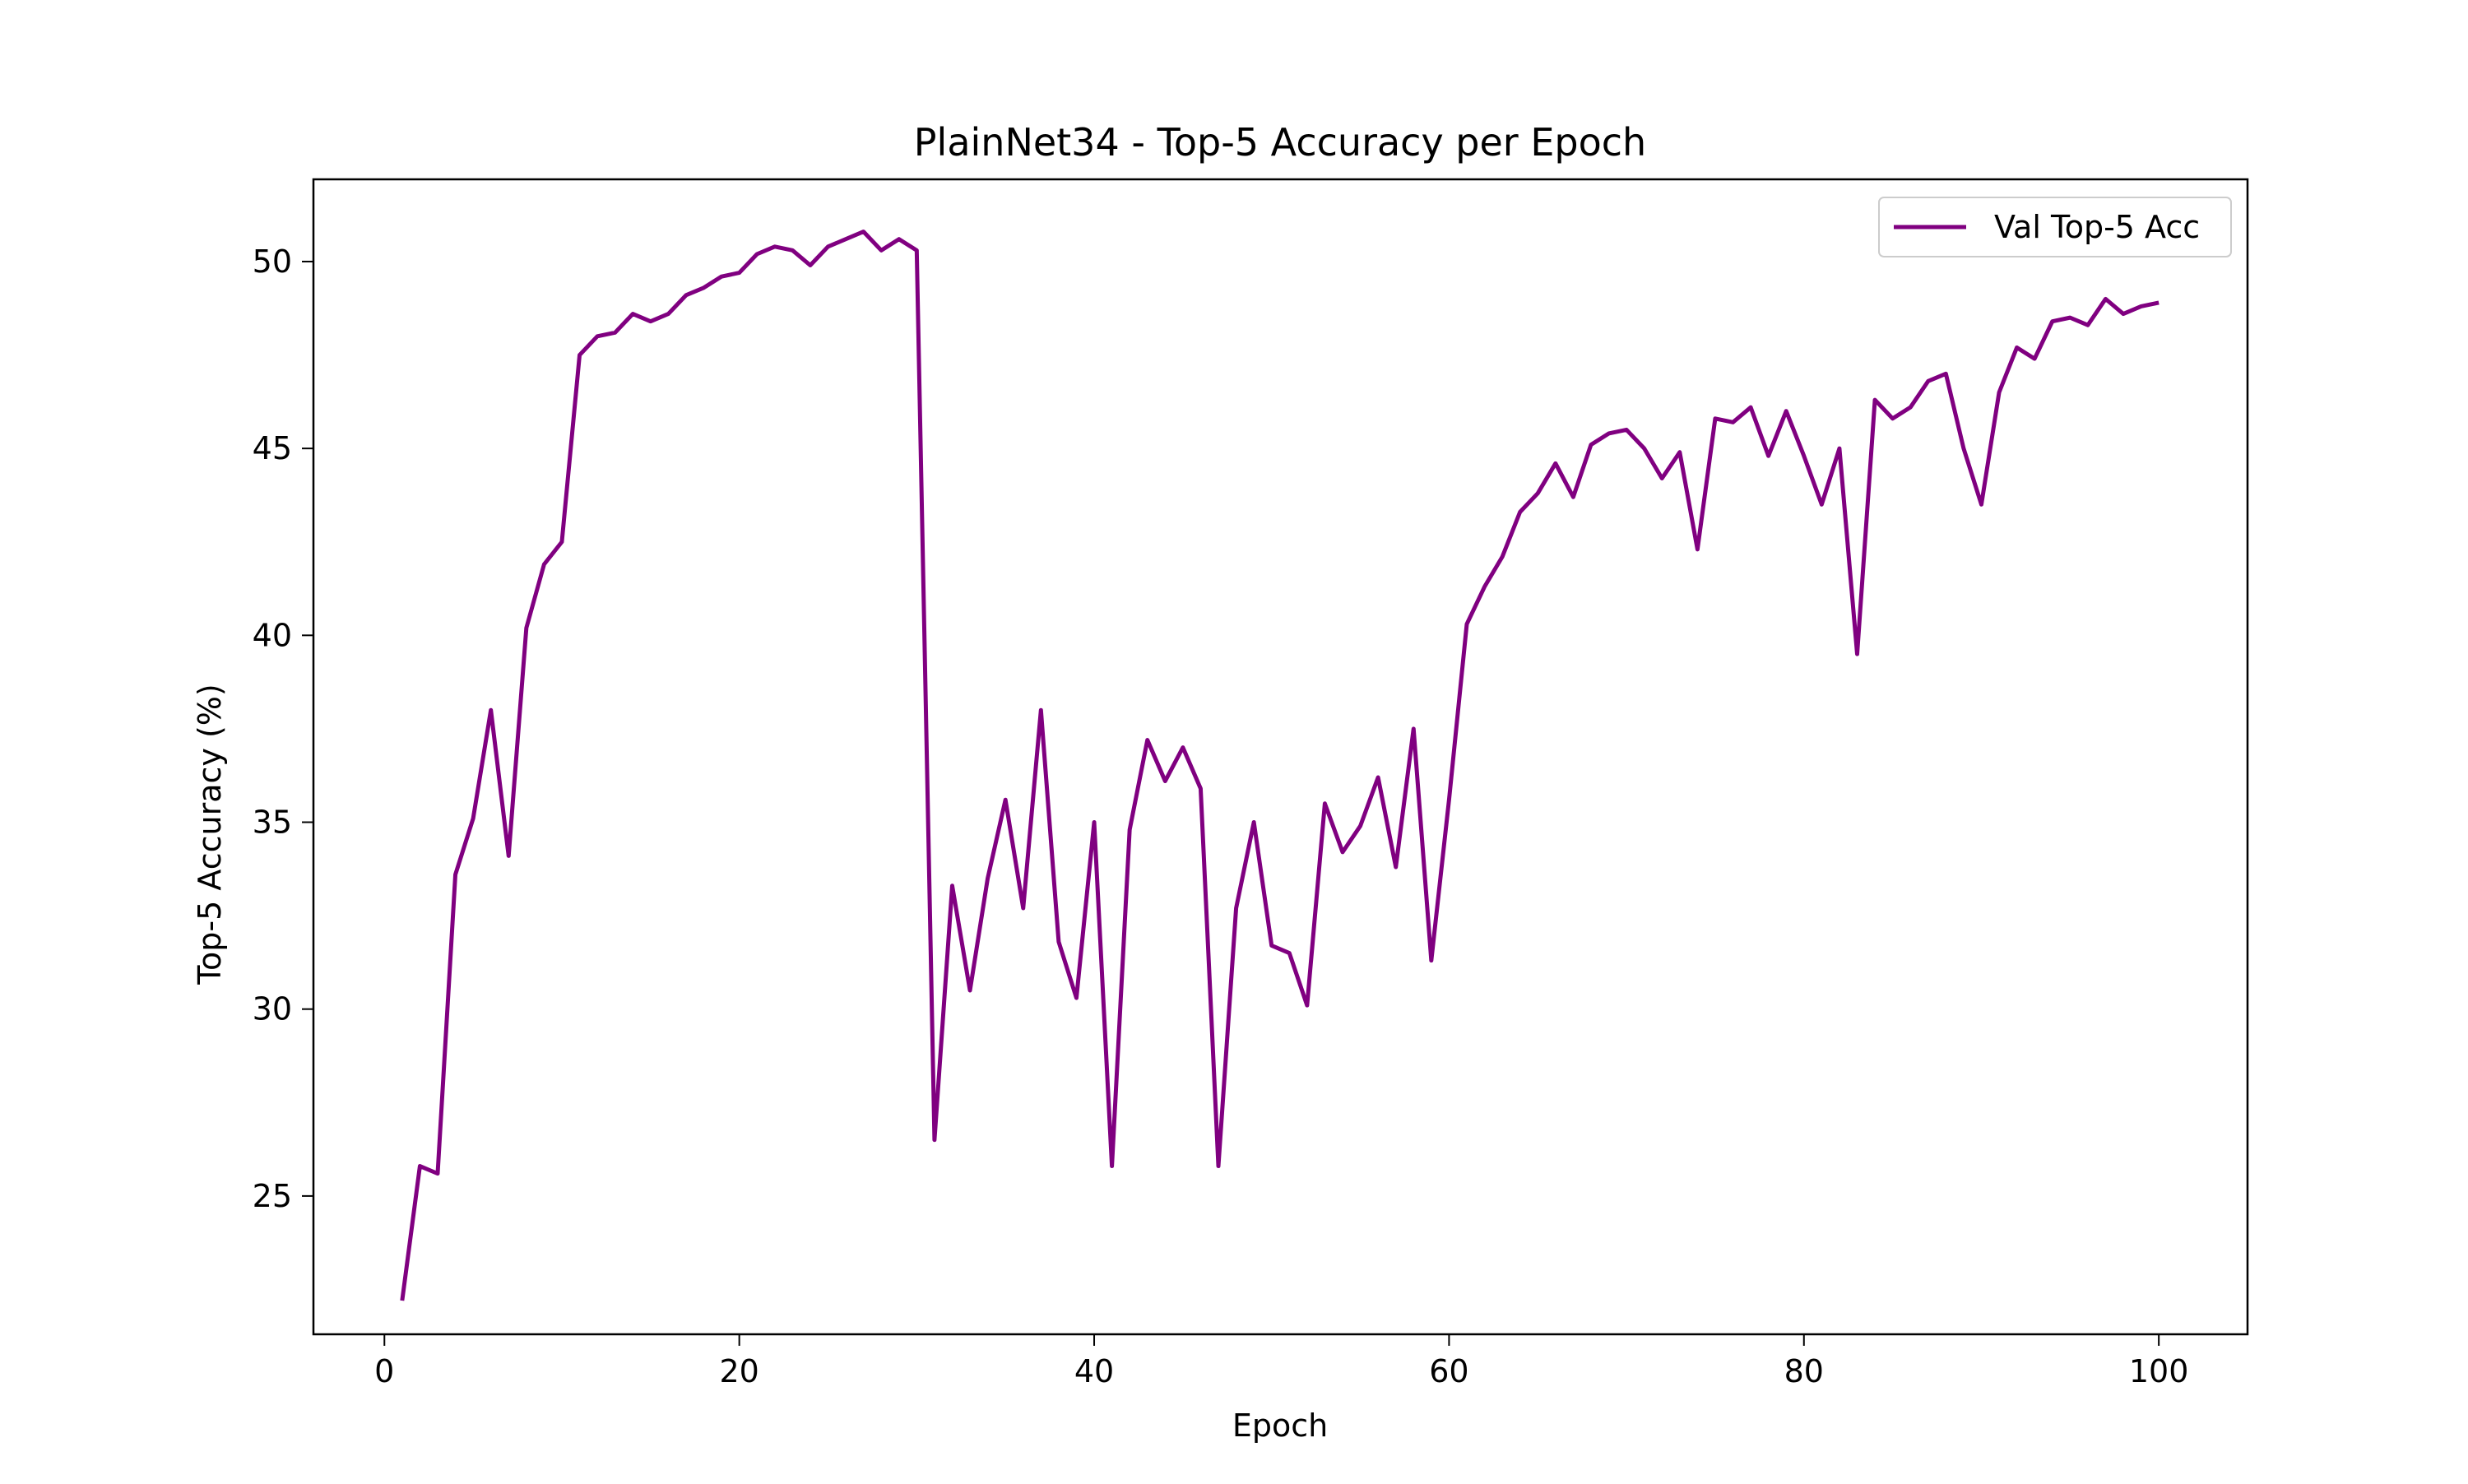  Describe the element at coordinates (272, 823) in the screenshot. I see `y-tick-label: 35` at that location.